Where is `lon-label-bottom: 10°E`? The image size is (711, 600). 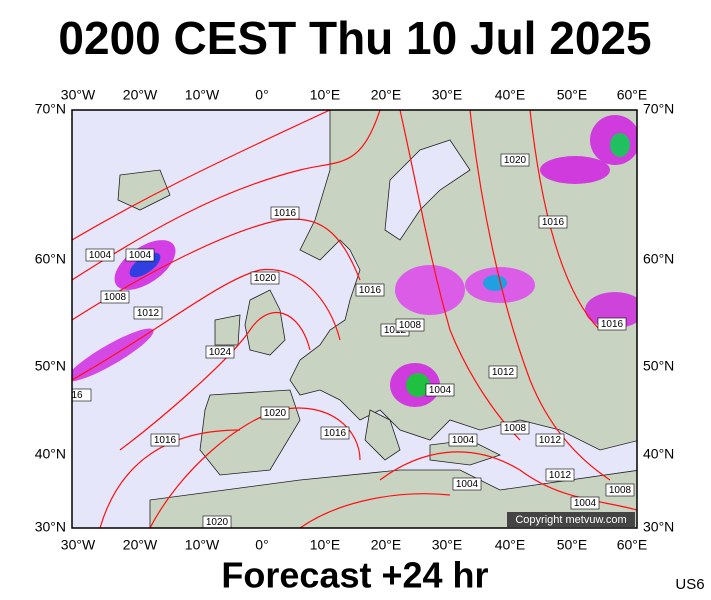
lon-label-bottom: 10°E is located at coordinates (325, 545).